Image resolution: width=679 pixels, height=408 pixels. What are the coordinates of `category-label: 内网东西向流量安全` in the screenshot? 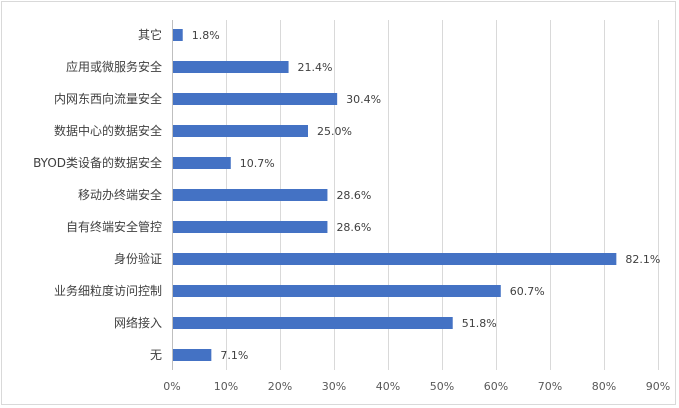 It's located at (108, 98).